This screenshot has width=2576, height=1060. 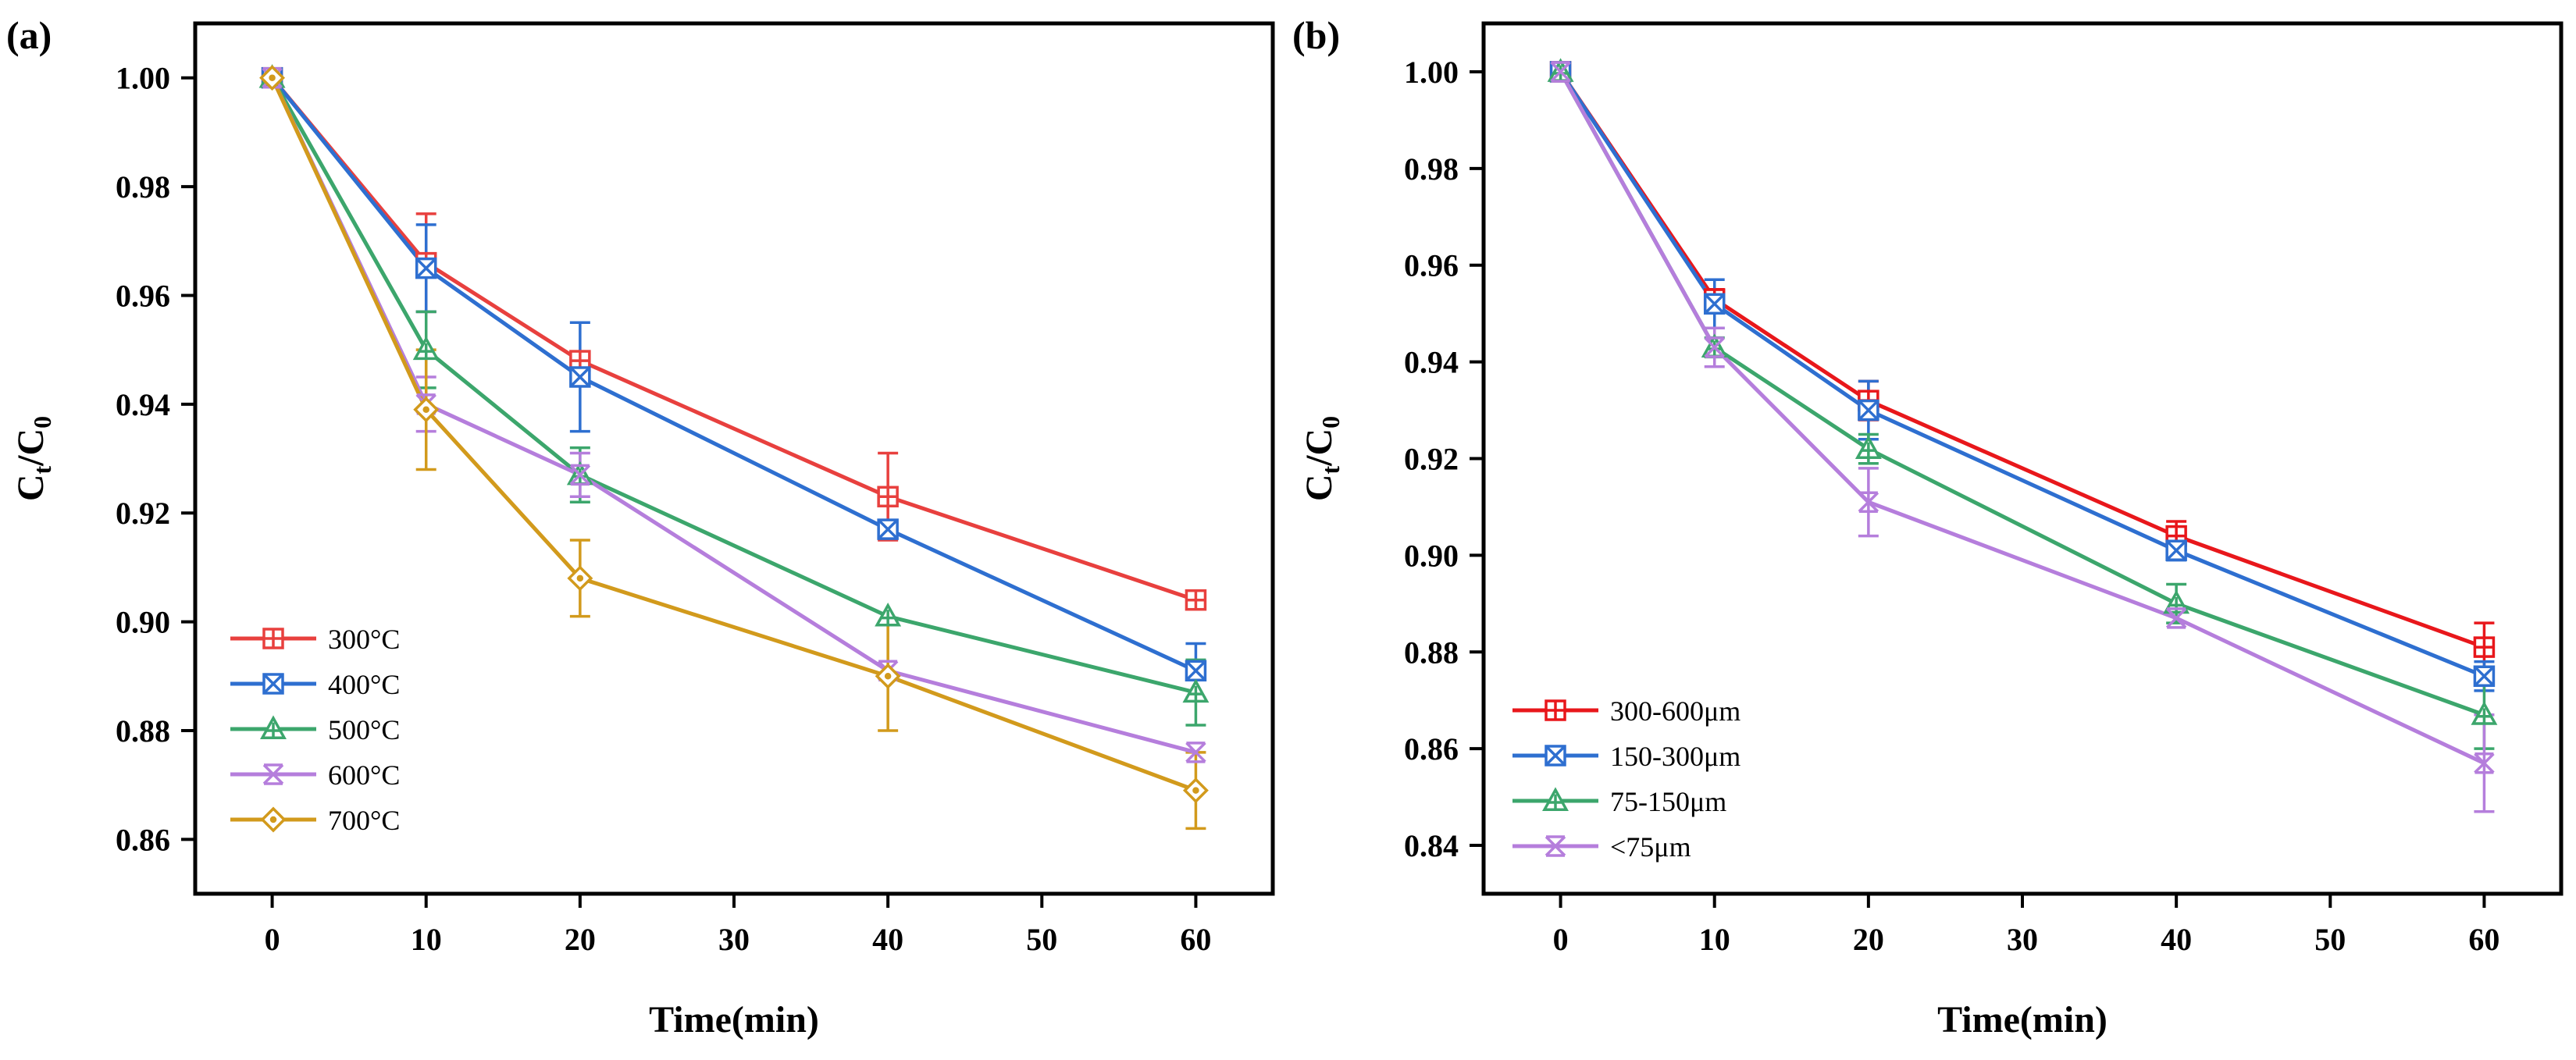 I want to click on legend-item-a-1: 400°C, so click(x=315, y=684).